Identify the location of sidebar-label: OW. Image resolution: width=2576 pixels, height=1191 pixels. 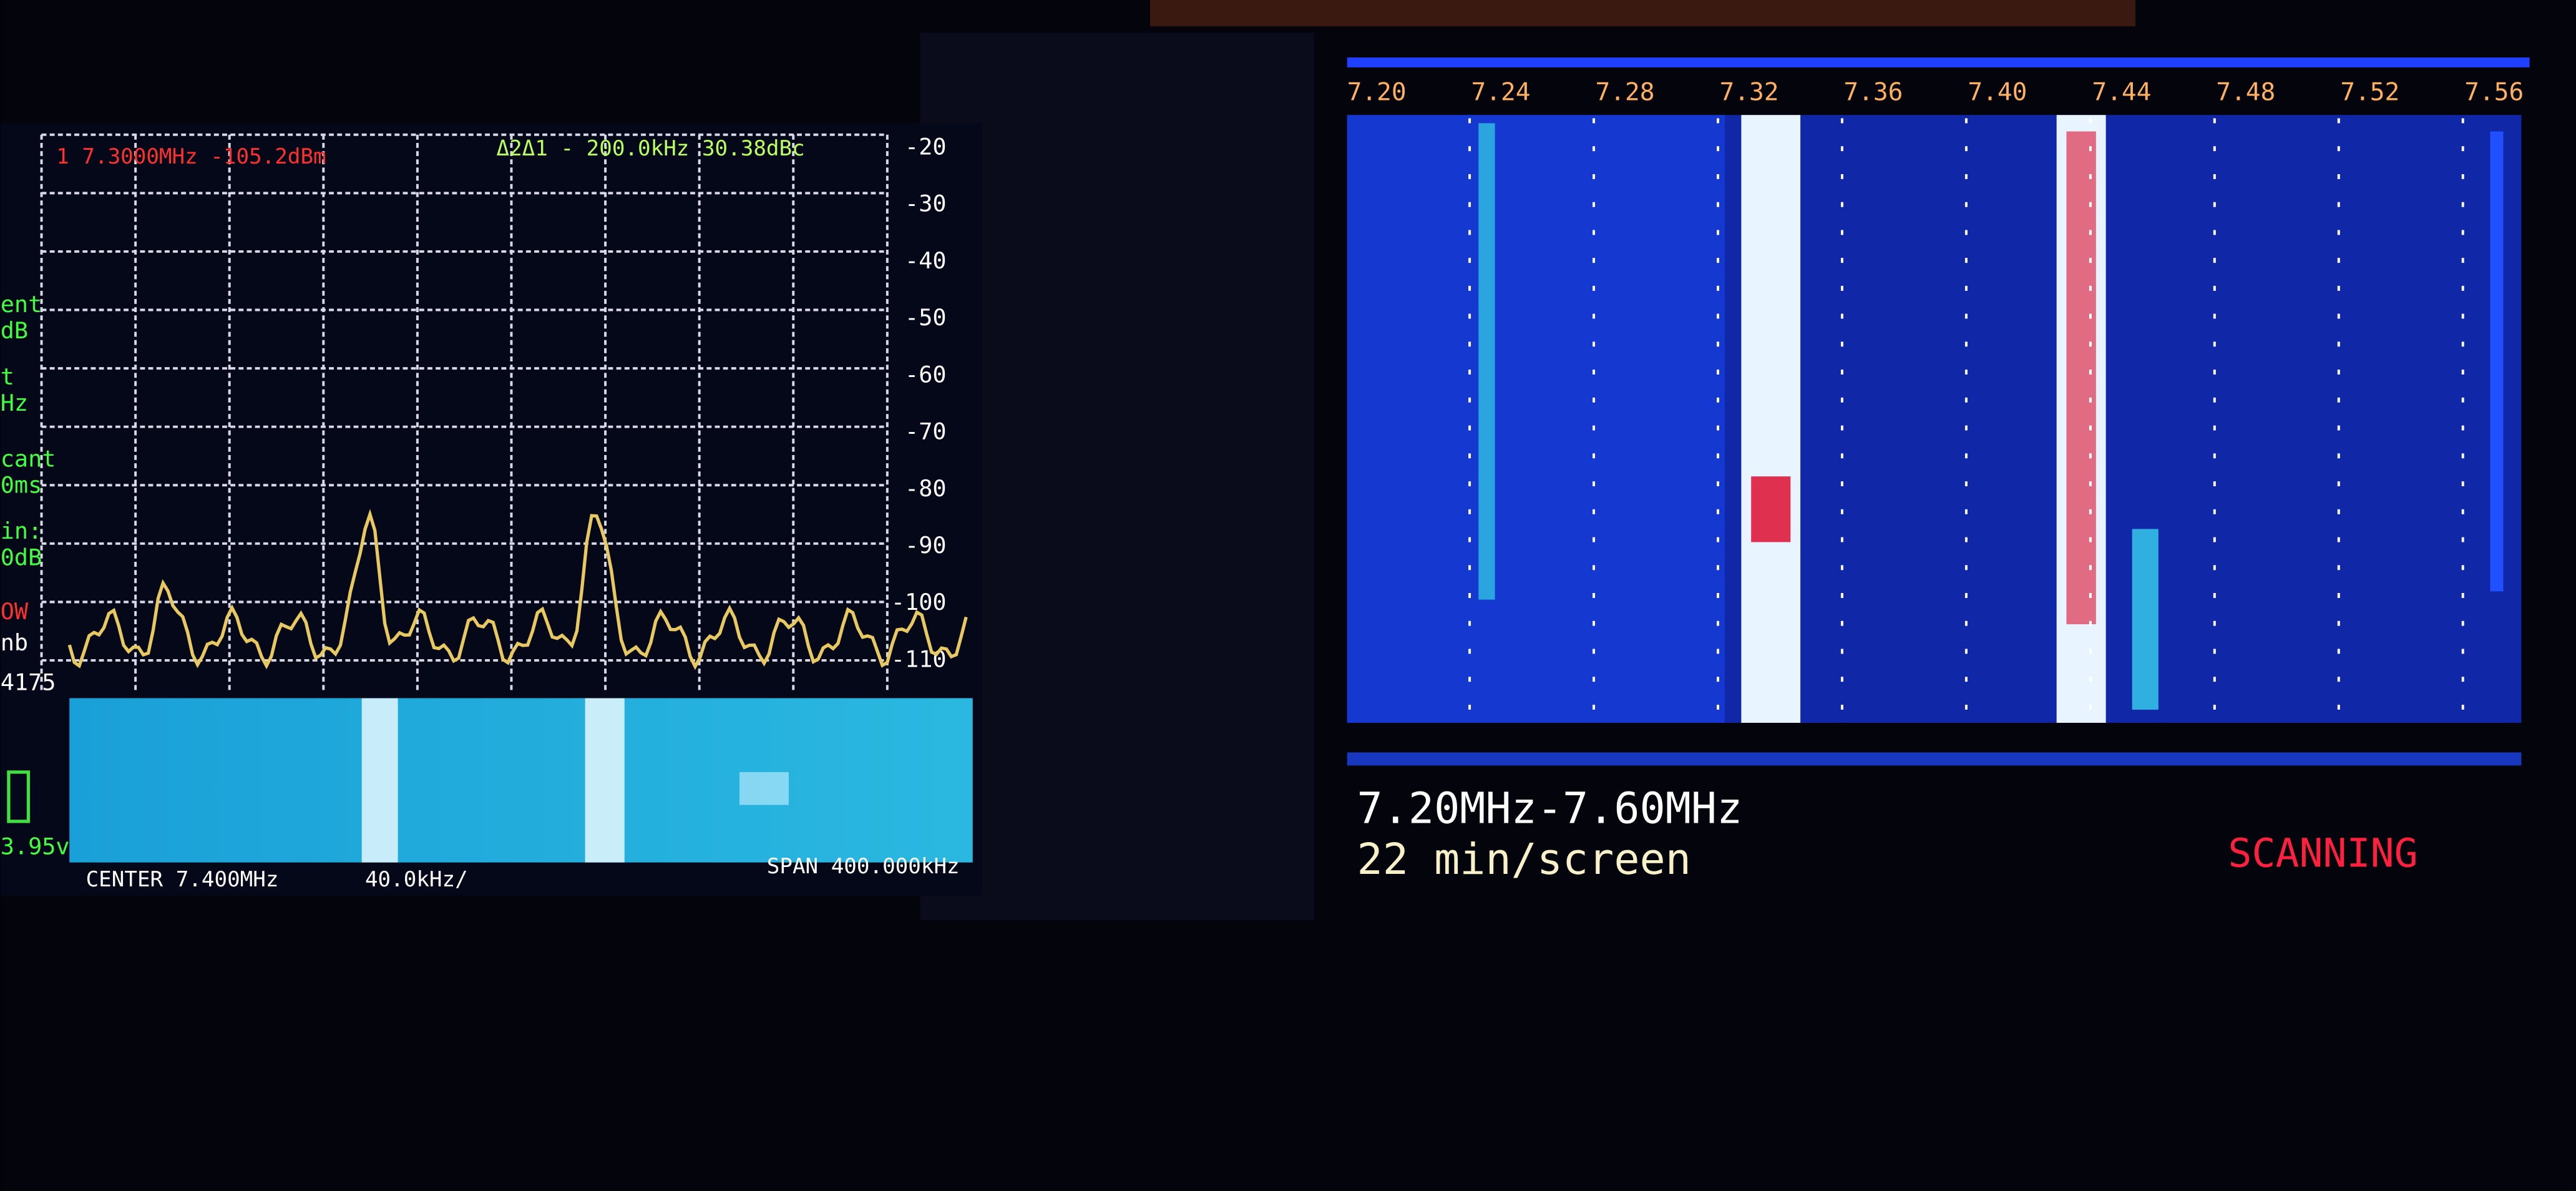
(15, 611).